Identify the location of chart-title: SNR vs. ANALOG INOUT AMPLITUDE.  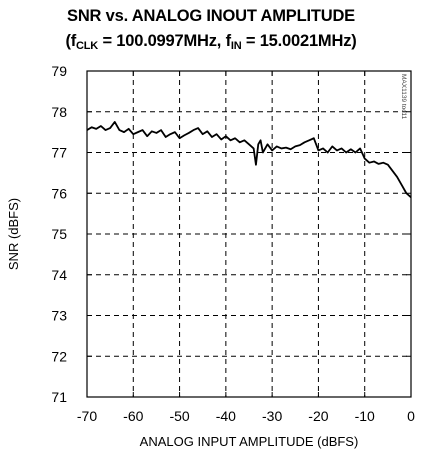
(211, 16).